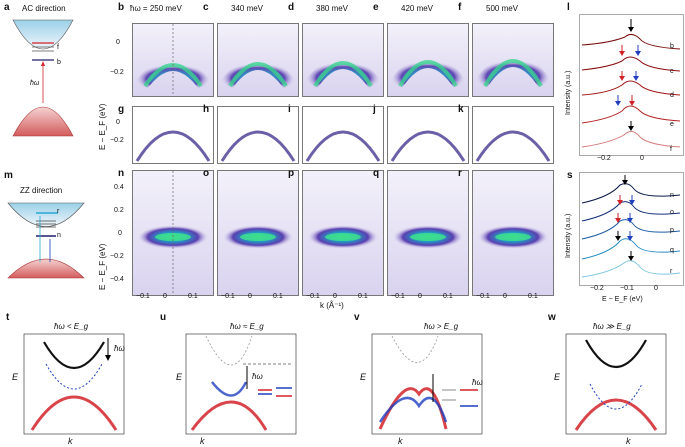  Describe the element at coordinates (258, 135) in the screenshot. I see `arpes-map-h` at that location.